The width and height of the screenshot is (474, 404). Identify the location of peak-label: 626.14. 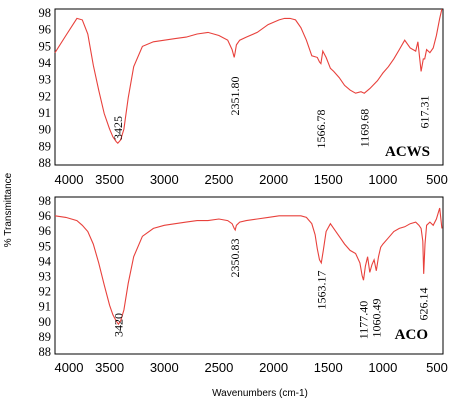
(424, 304).